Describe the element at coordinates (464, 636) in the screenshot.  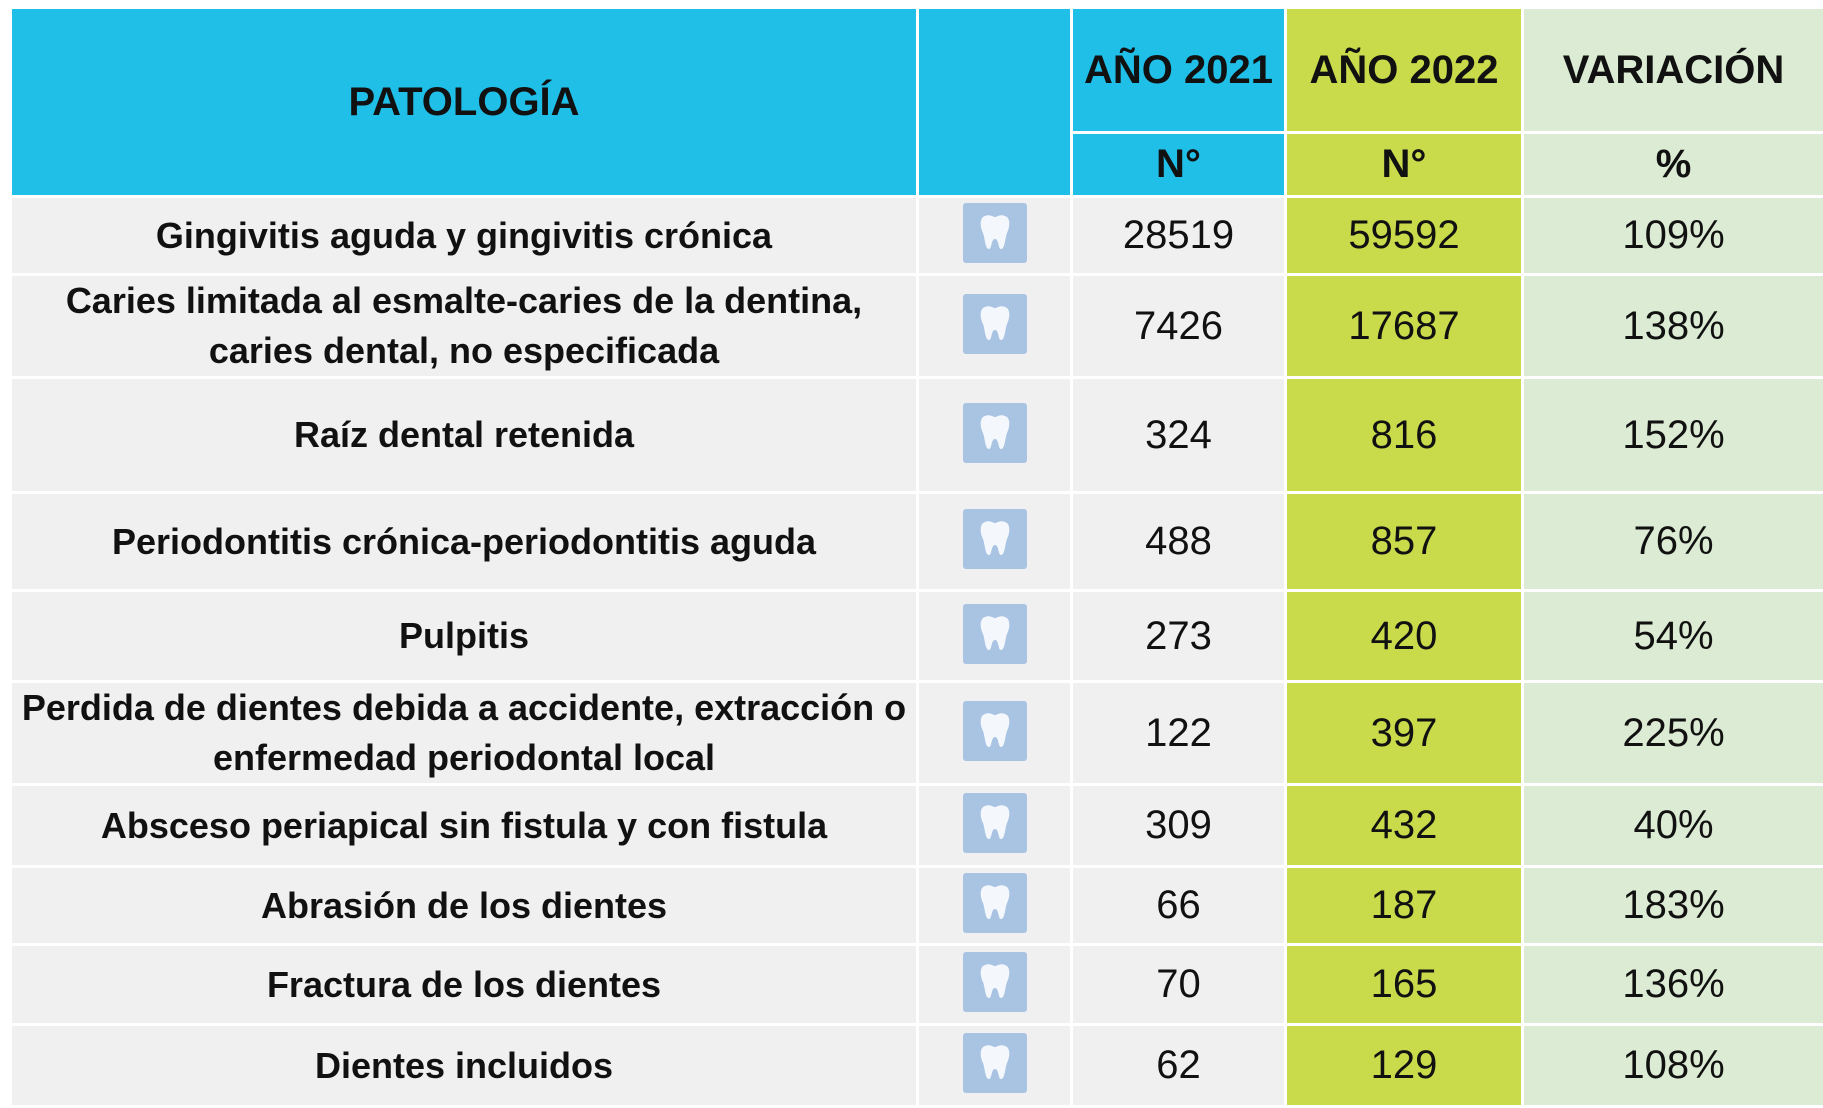
I see `pathology-name: Pulpitis` at that location.